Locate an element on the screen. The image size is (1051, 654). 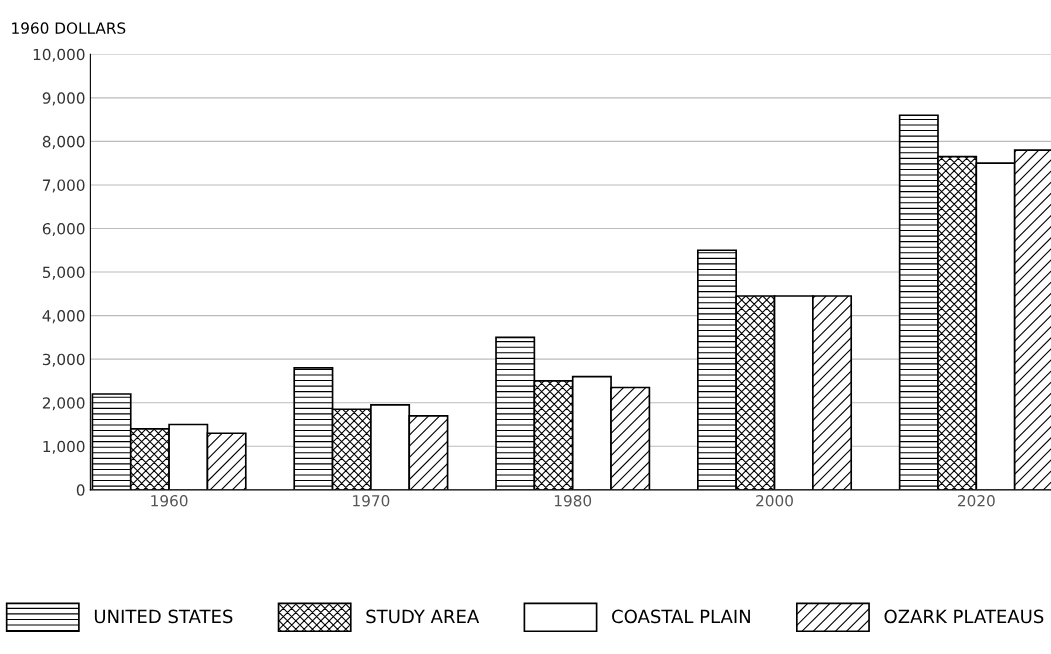
legend-label: STUDY AREA is located at coordinates (423, 616).